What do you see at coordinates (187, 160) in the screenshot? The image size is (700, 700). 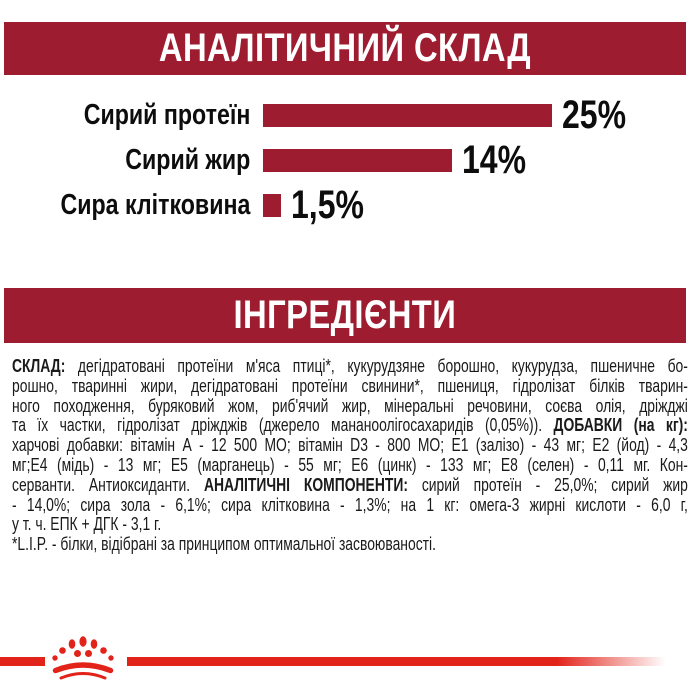 I see `chart-category-label: Сирий жир` at bounding box center [187, 160].